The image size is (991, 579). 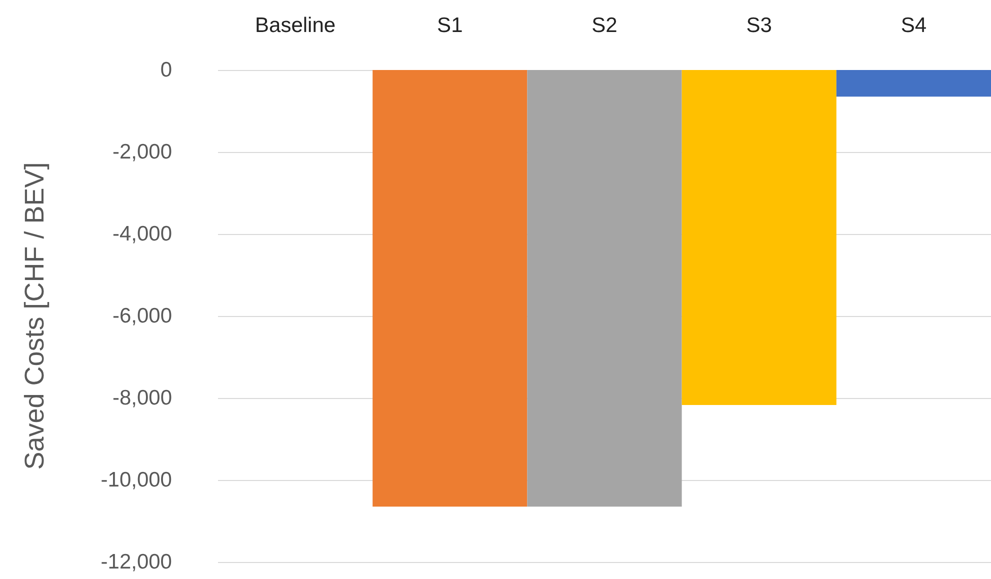 I want to click on y-tick-label: -6,000, so click(x=142, y=316).